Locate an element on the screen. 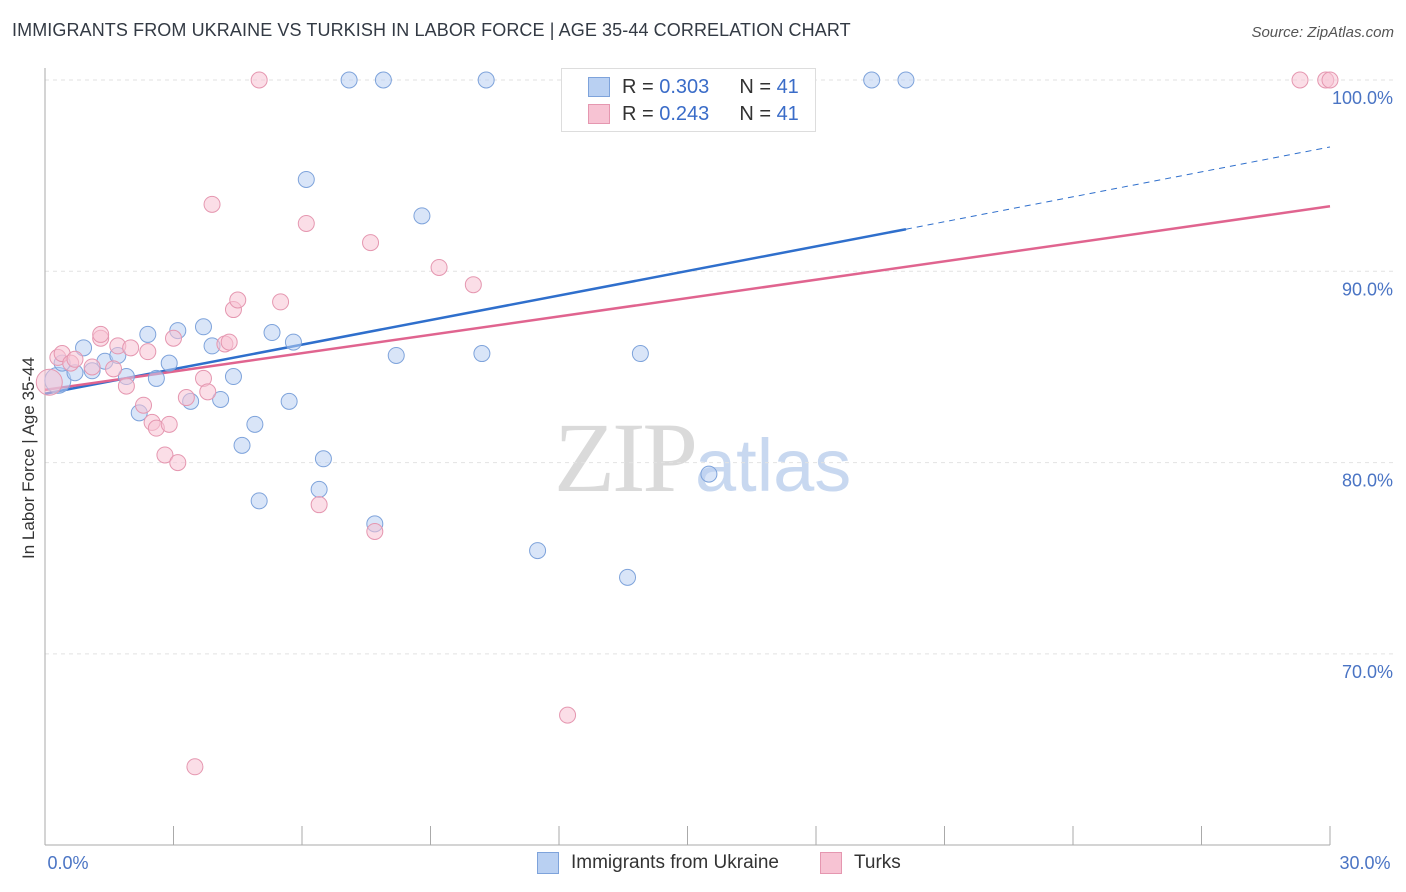 The height and width of the screenshot is (892, 1406). turks-swatch is located at coordinates (599, 114).